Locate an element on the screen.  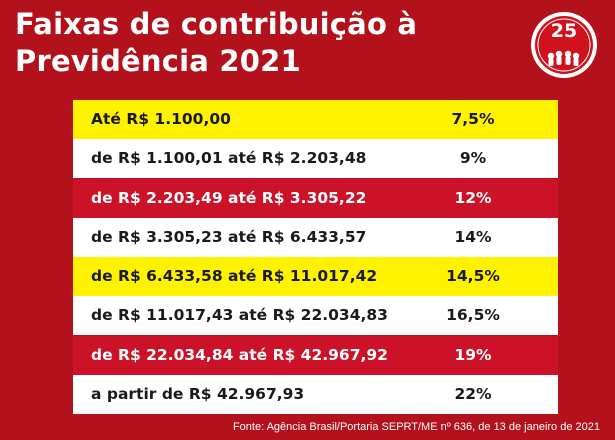
range-cell: de R$ 11.017,43 até R$ 22.034,83 is located at coordinates (239, 315).